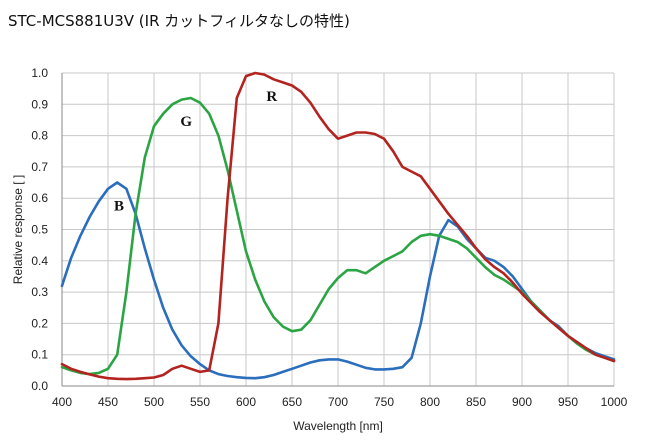  I want to click on y-tick-label: 0.9, so click(39, 104).